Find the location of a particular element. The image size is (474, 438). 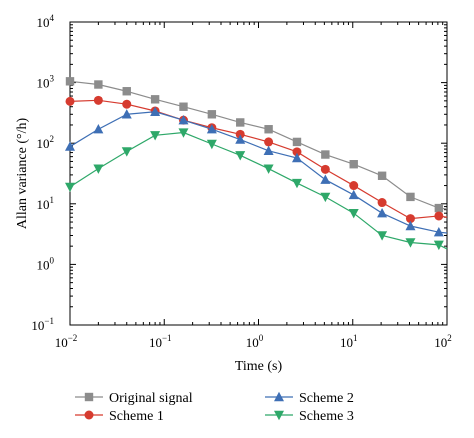

legend-label: Original signal is located at coordinates (151, 398).